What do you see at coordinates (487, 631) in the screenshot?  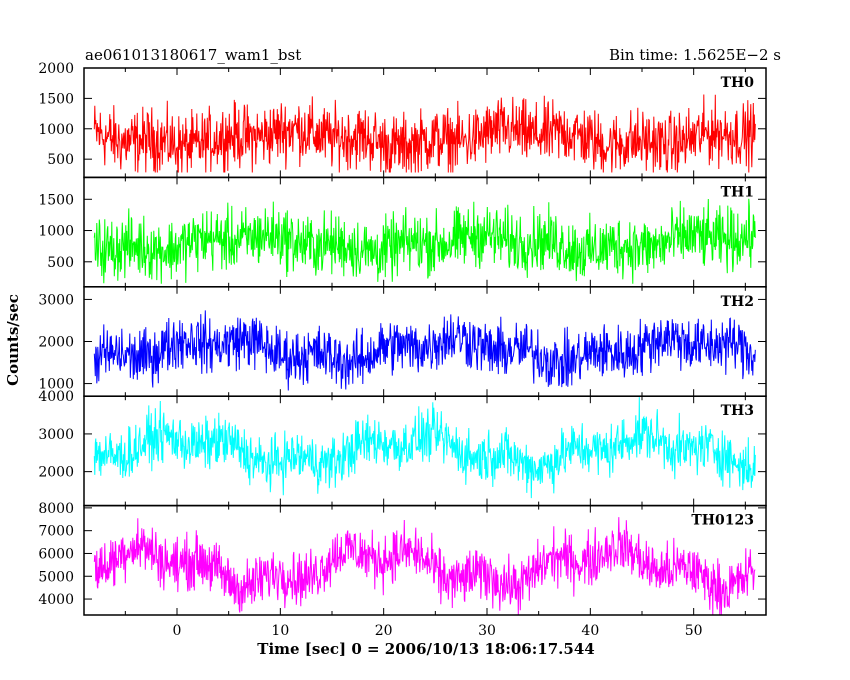 I see `x-tick-label: 30` at bounding box center [487, 631].